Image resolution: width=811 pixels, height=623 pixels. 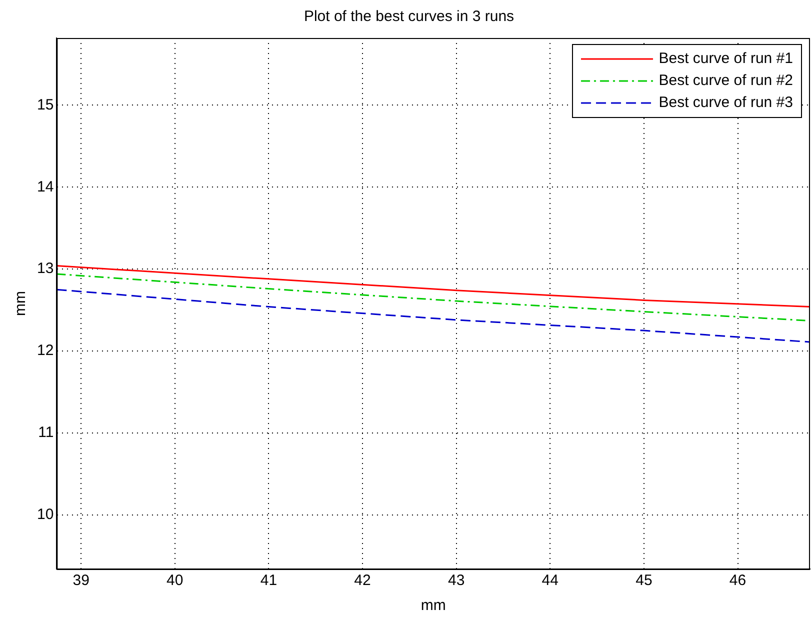 What do you see at coordinates (45, 269) in the screenshot?
I see `y-tick-label: 13` at bounding box center [45, 269].